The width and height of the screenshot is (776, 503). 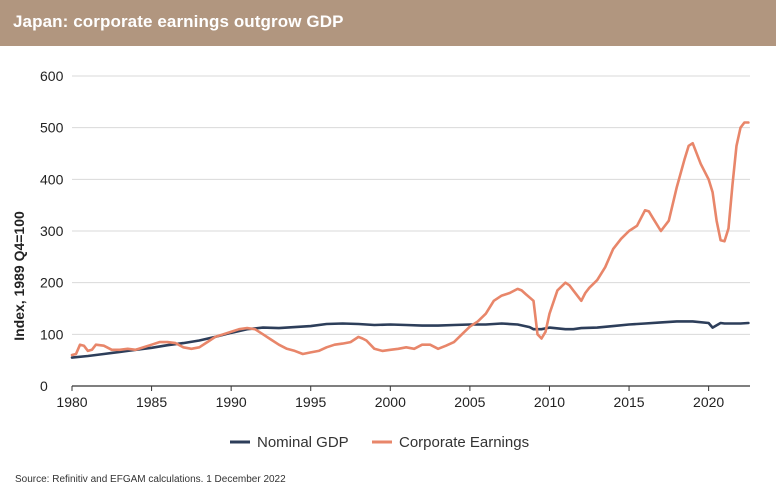 I want to click on y-tick-label: 300, so click(x=52, y=231).